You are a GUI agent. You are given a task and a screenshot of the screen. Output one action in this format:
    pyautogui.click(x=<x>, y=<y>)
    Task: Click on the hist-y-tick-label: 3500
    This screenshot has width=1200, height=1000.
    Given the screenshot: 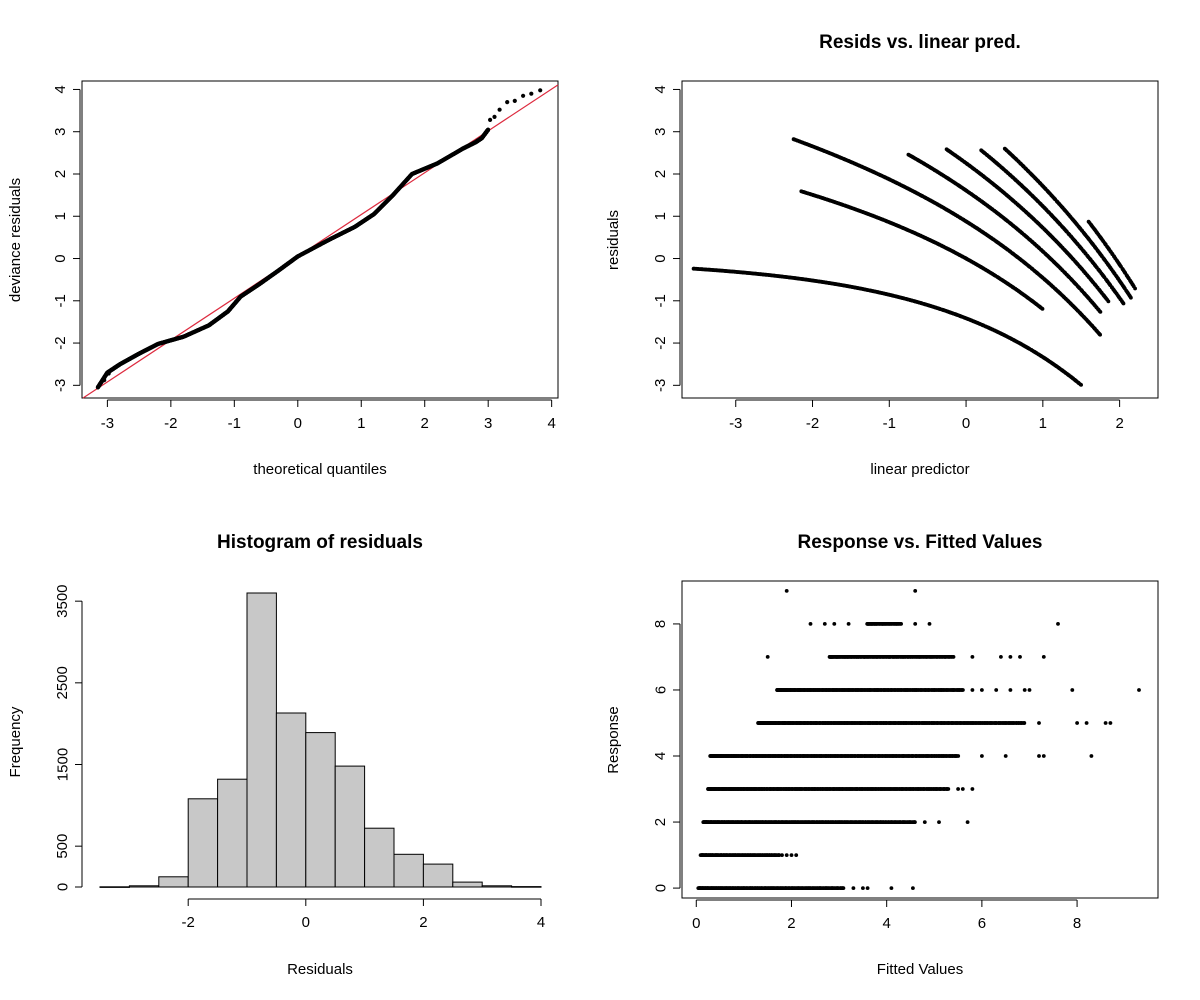 What is the action you would take?
    pyautogui.click(x=62, y=600)
    